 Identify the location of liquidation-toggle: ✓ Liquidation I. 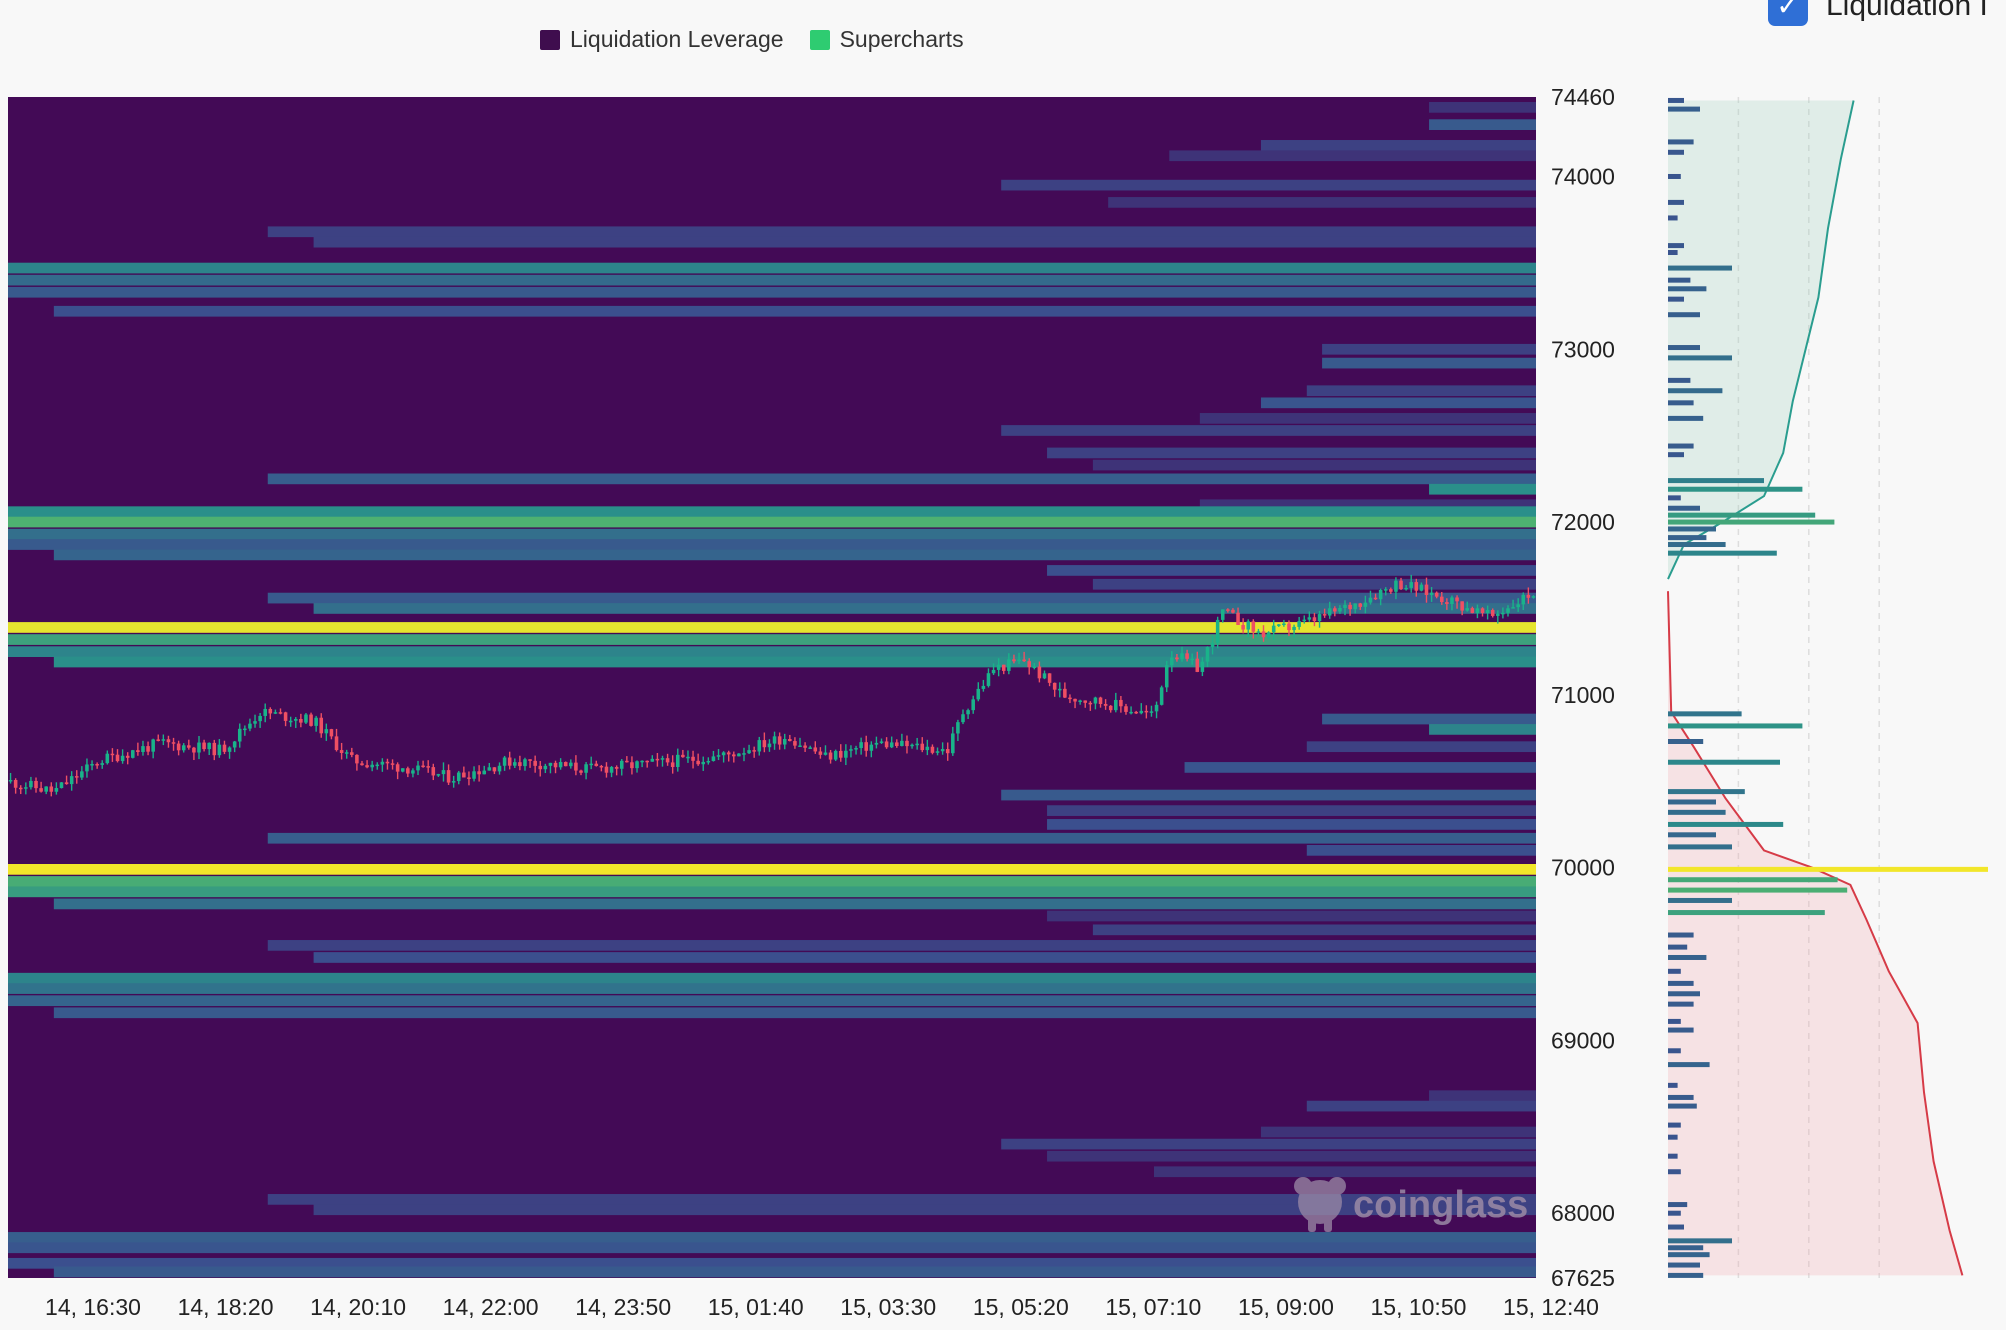
(1878, 13).